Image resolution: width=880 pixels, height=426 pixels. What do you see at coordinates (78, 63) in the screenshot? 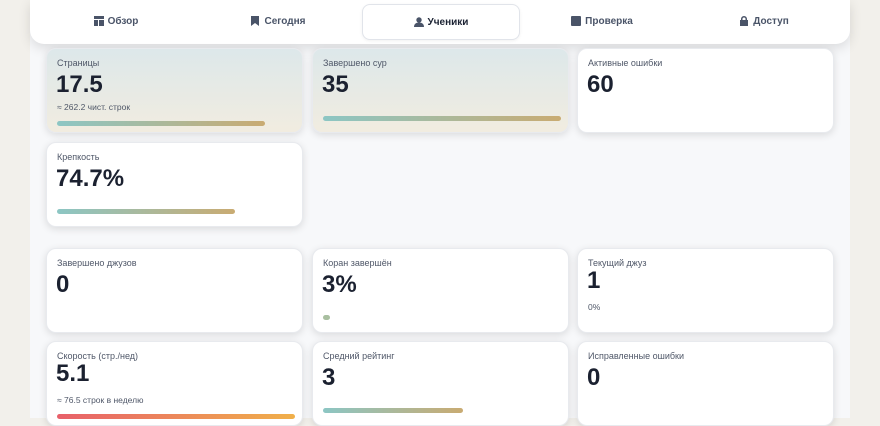
I see `card-label: Страницы` at bounding box center [78, 63].